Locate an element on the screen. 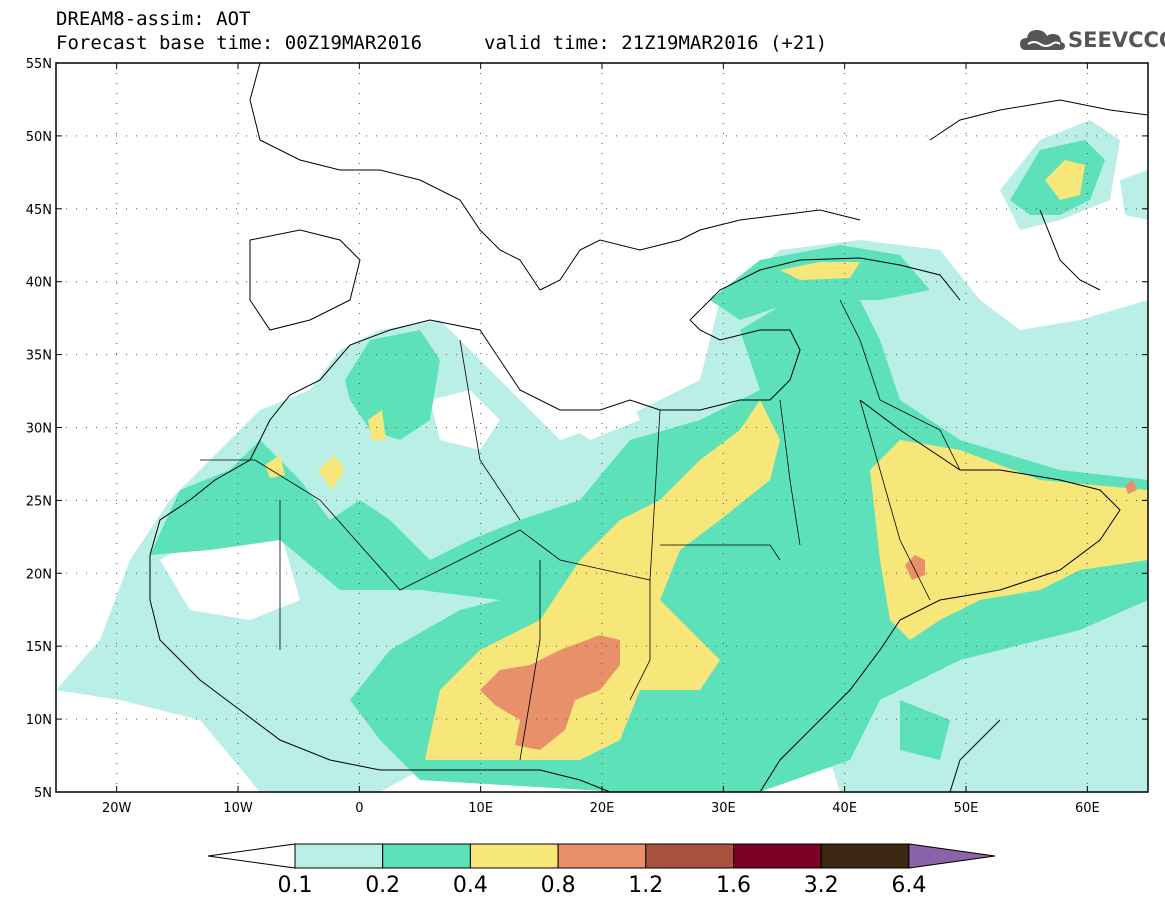 This screenshot has width=1165, height=905. lon-label: 10E is located at coordinates (480, 808).